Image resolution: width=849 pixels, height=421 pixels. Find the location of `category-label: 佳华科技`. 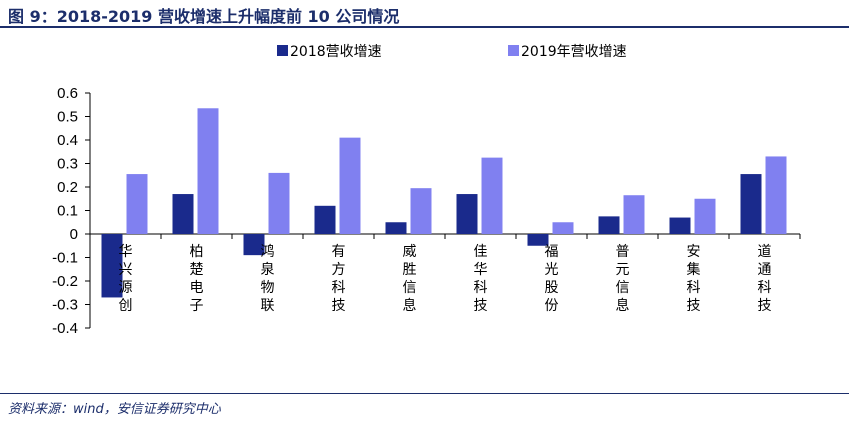

category-label: 佳华科技 is located at coordinates (481, 279).